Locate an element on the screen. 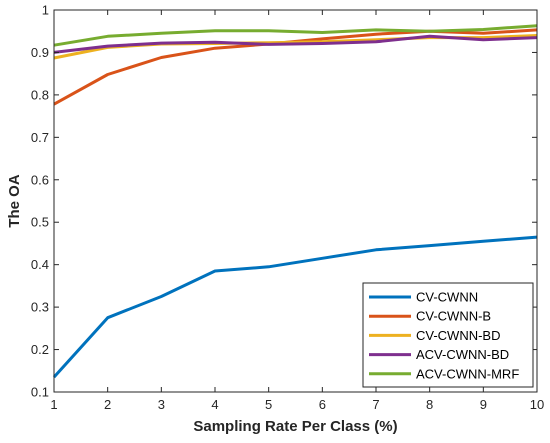 The width and height of the screenshot is (550, 443). y-tick-label: 0.1 is located at coordinates (40, 392).